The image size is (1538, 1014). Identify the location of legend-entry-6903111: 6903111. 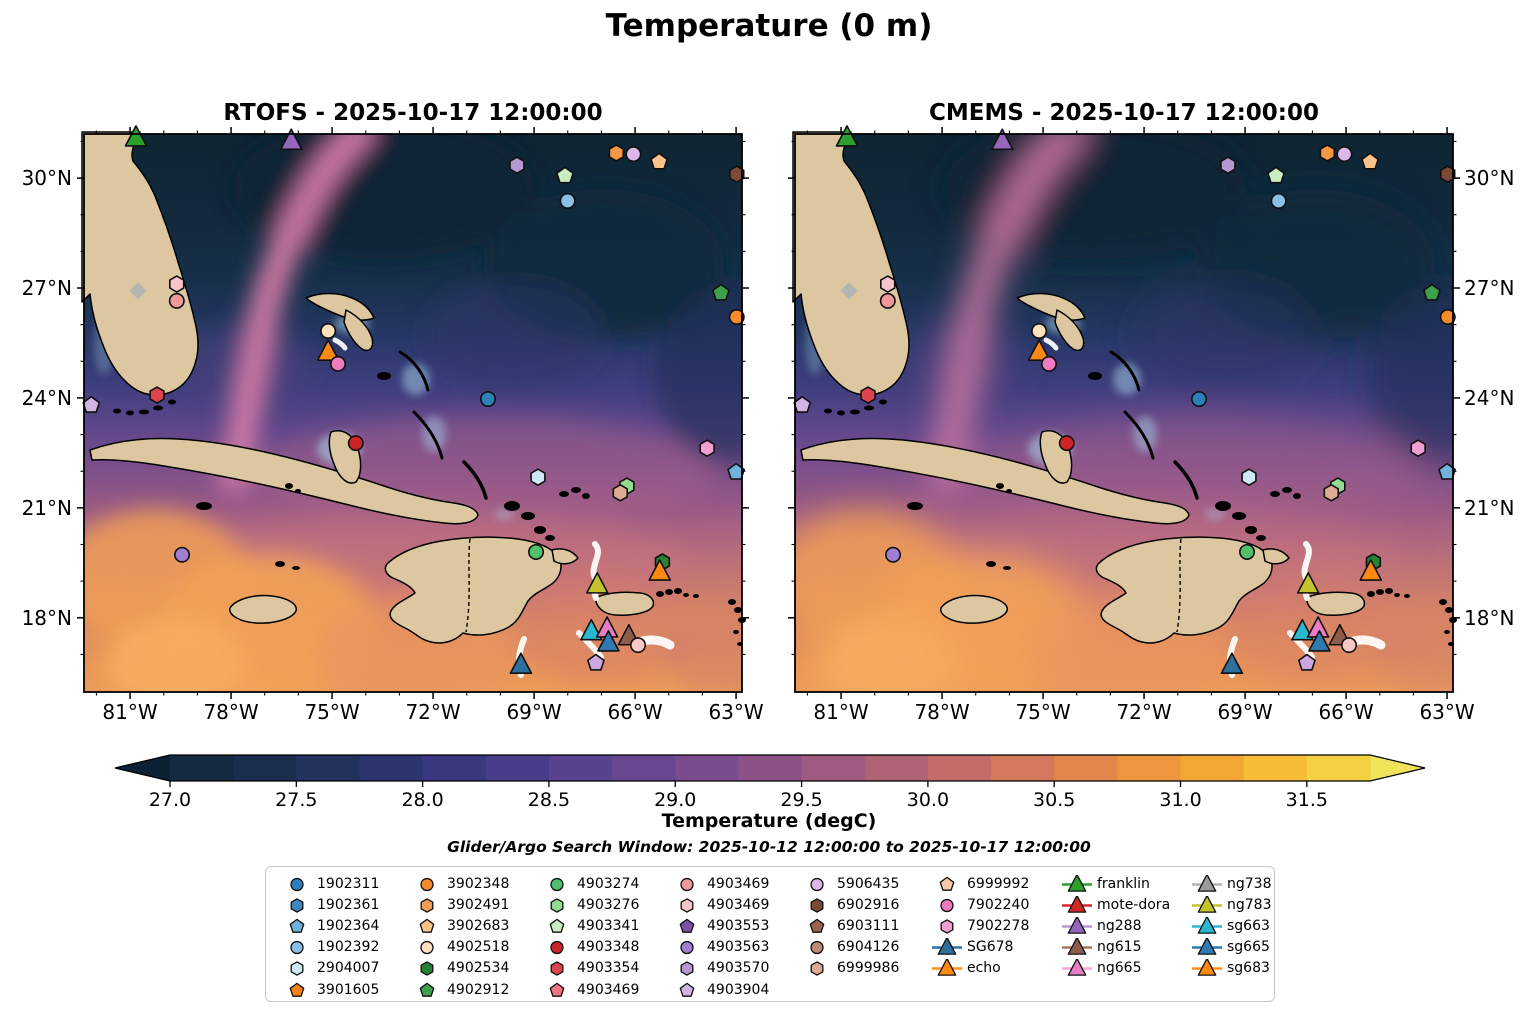
(849, 925).